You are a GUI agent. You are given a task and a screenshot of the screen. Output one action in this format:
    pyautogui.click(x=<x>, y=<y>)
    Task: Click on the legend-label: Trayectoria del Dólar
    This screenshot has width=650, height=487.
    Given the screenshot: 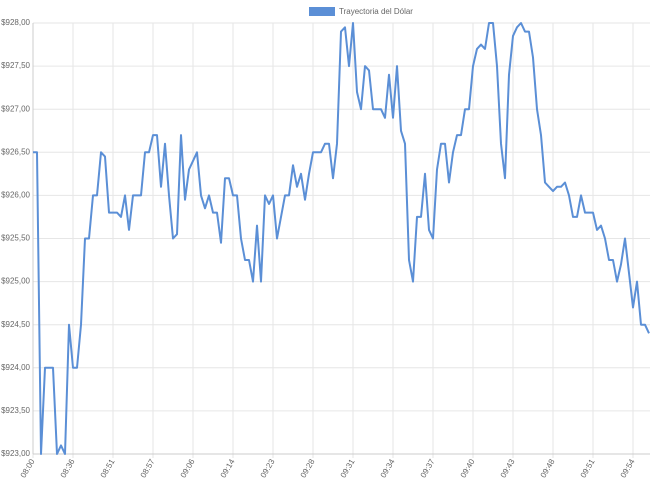 What is the action you would take?
    pyautogui.click(x=376, y=11)
    